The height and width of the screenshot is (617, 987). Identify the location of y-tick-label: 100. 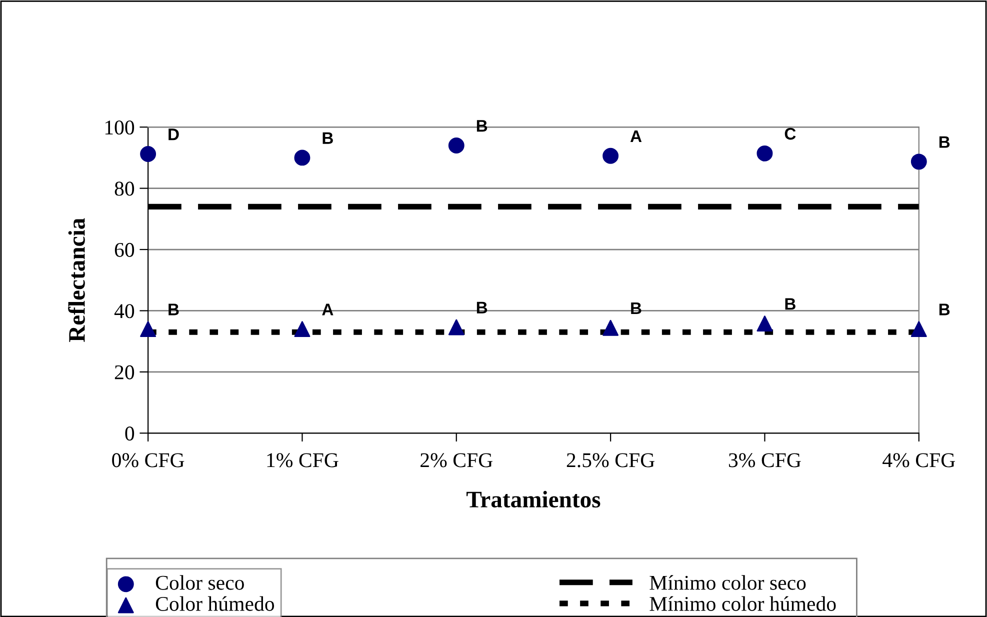
(119, 127).